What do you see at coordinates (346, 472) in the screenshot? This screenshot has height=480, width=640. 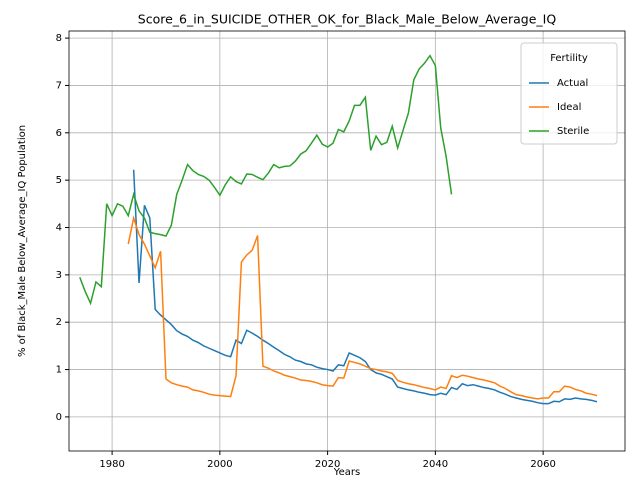 I see `x-axis-label: Years` at bounding box center [346, 472].